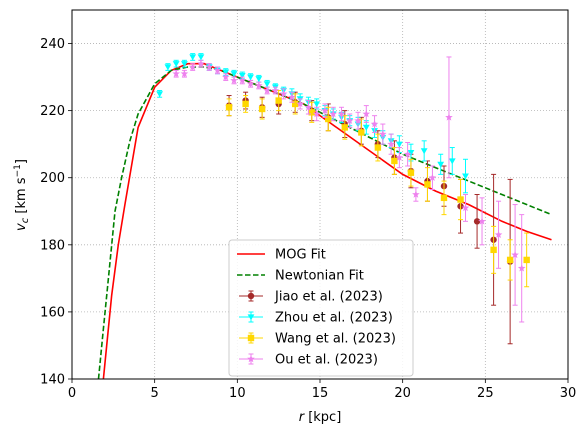 The width and height of the screenshot is (586, 436). Describe the element at coordinates (402, 393) in the screenshot. I see `x-tick-label: 20` at that location.